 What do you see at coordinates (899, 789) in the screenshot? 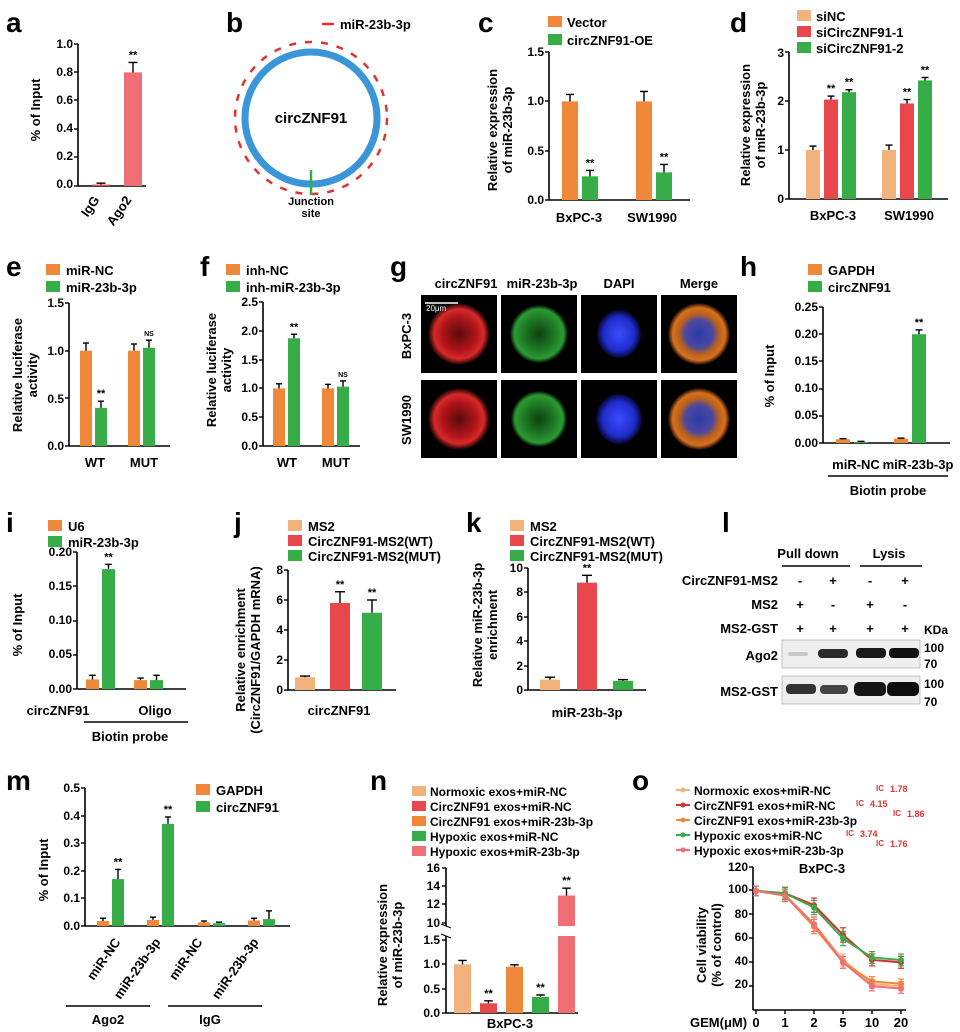
I see `ic50-value: 1.78` at bounding box center [899, 789].